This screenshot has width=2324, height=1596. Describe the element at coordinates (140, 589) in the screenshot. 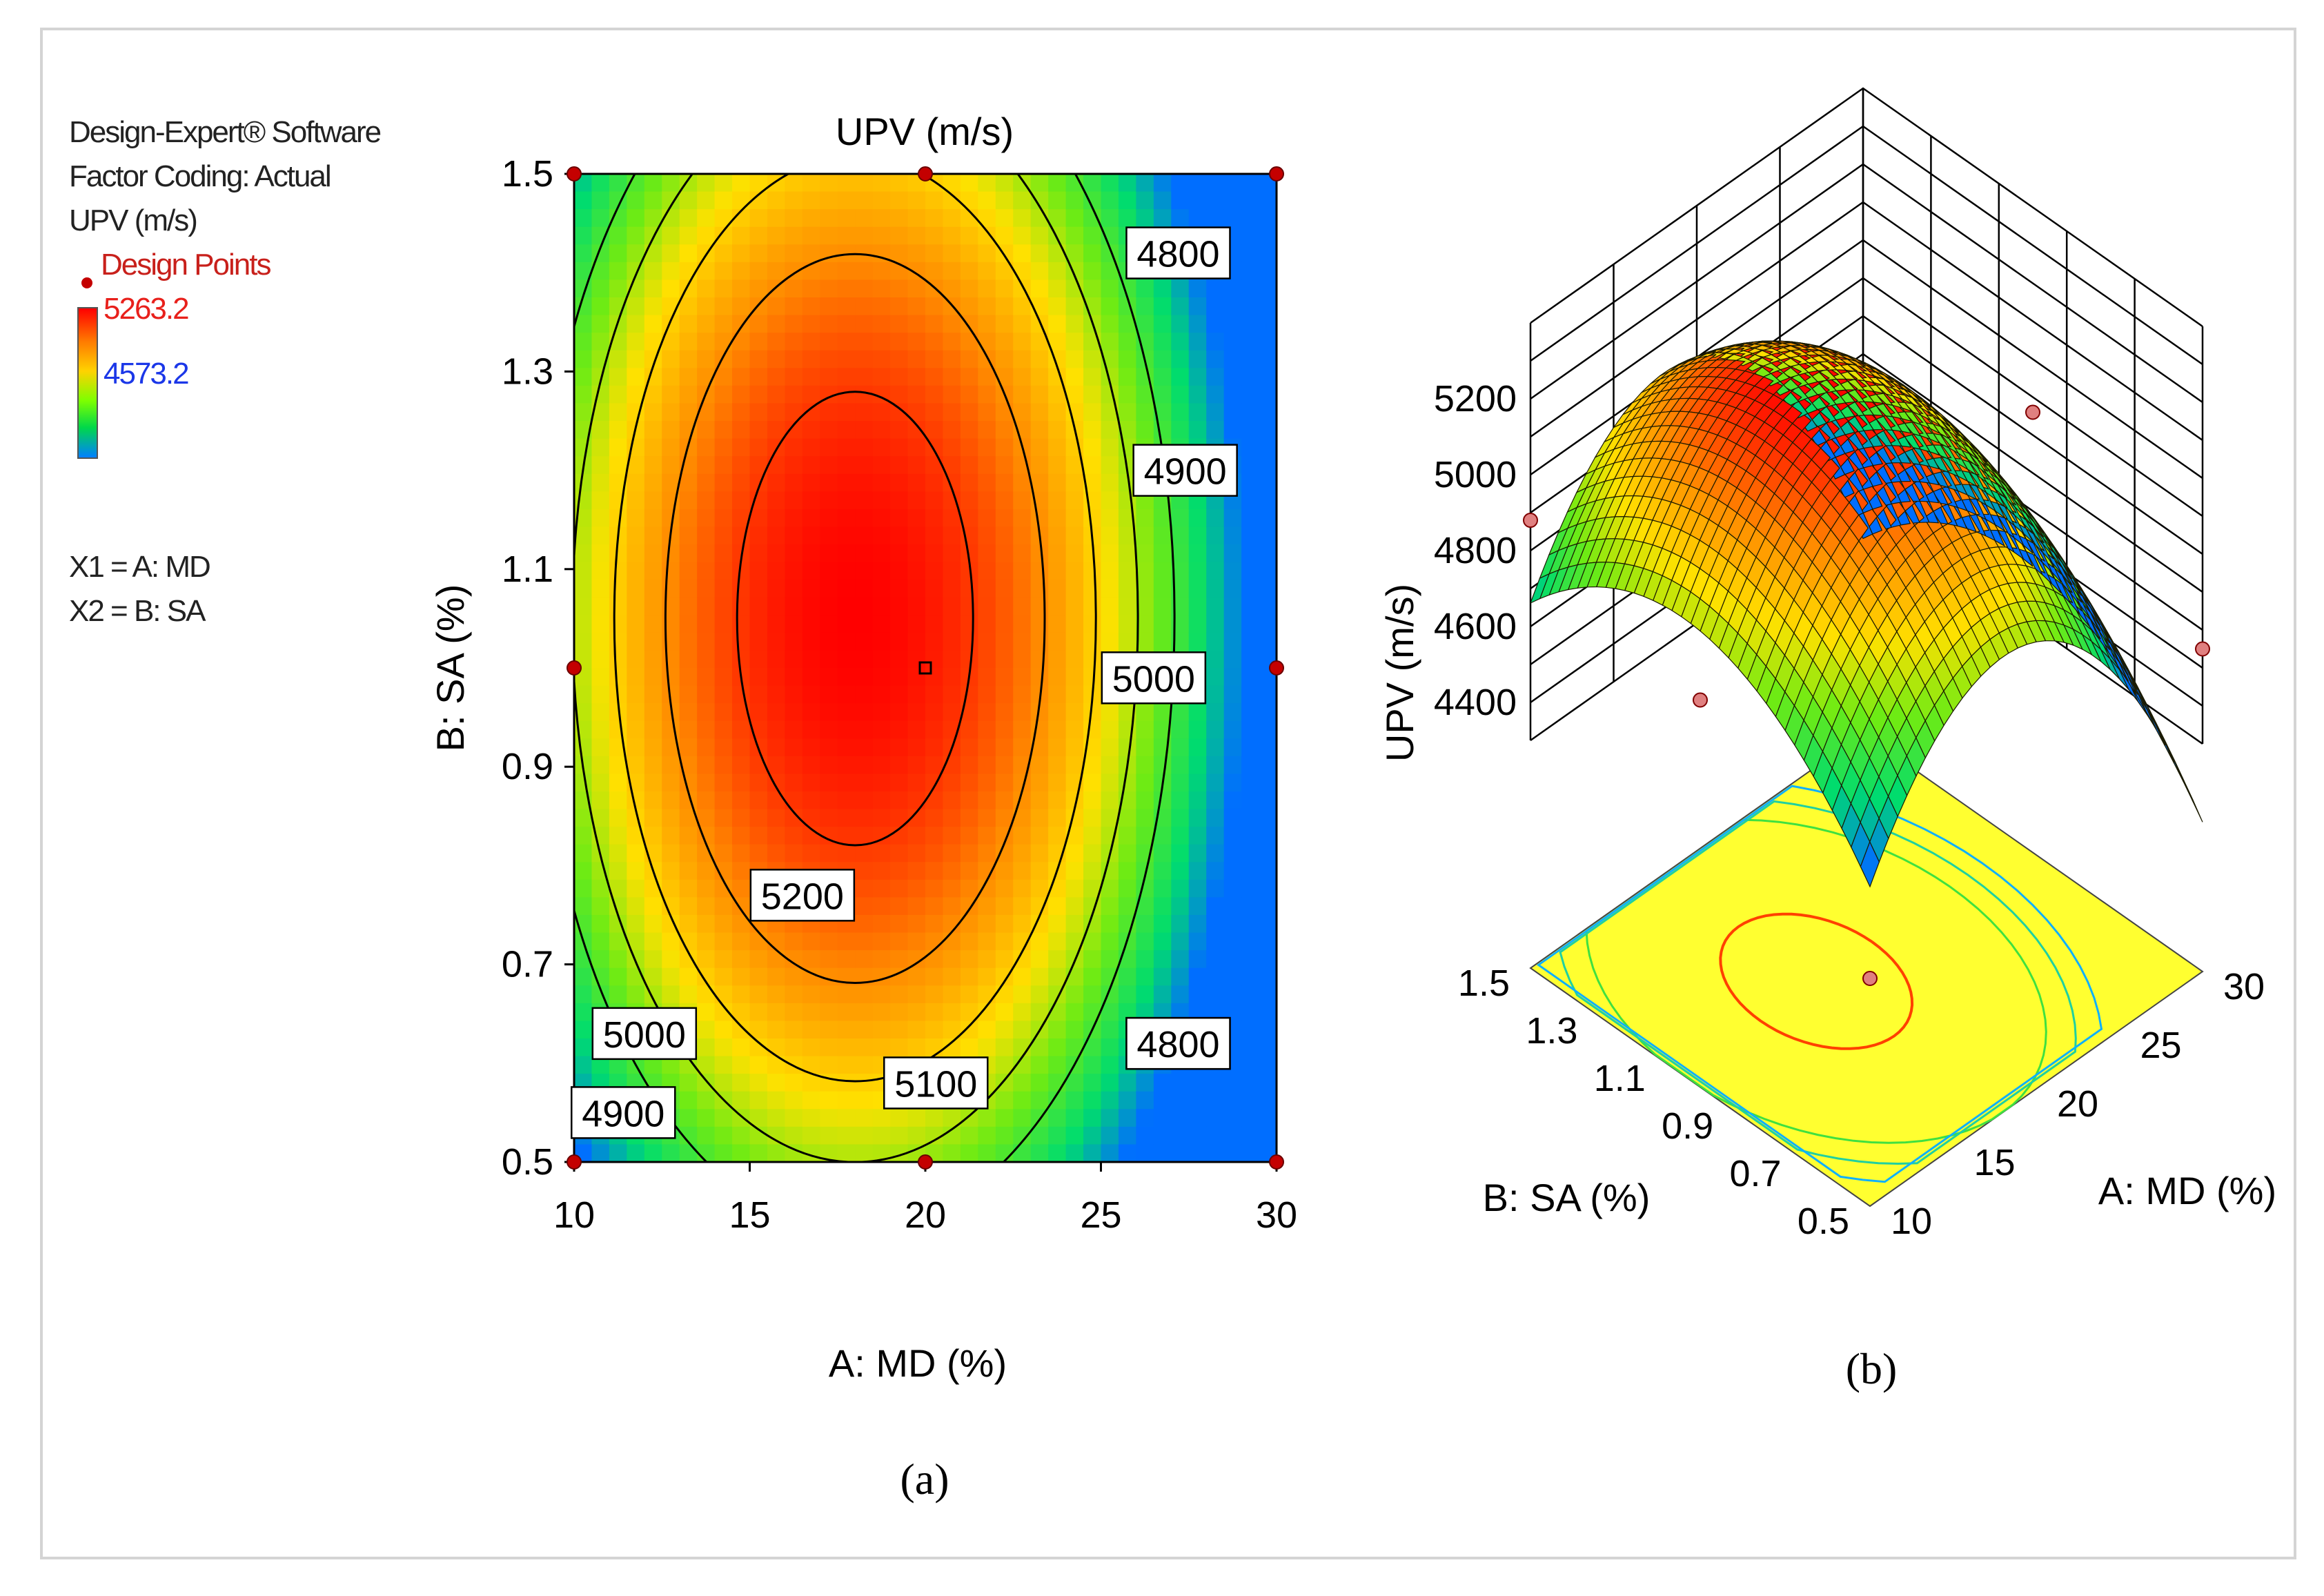

I see `legend-factors: X1 = A: MD X2 = B: SA` at that location.